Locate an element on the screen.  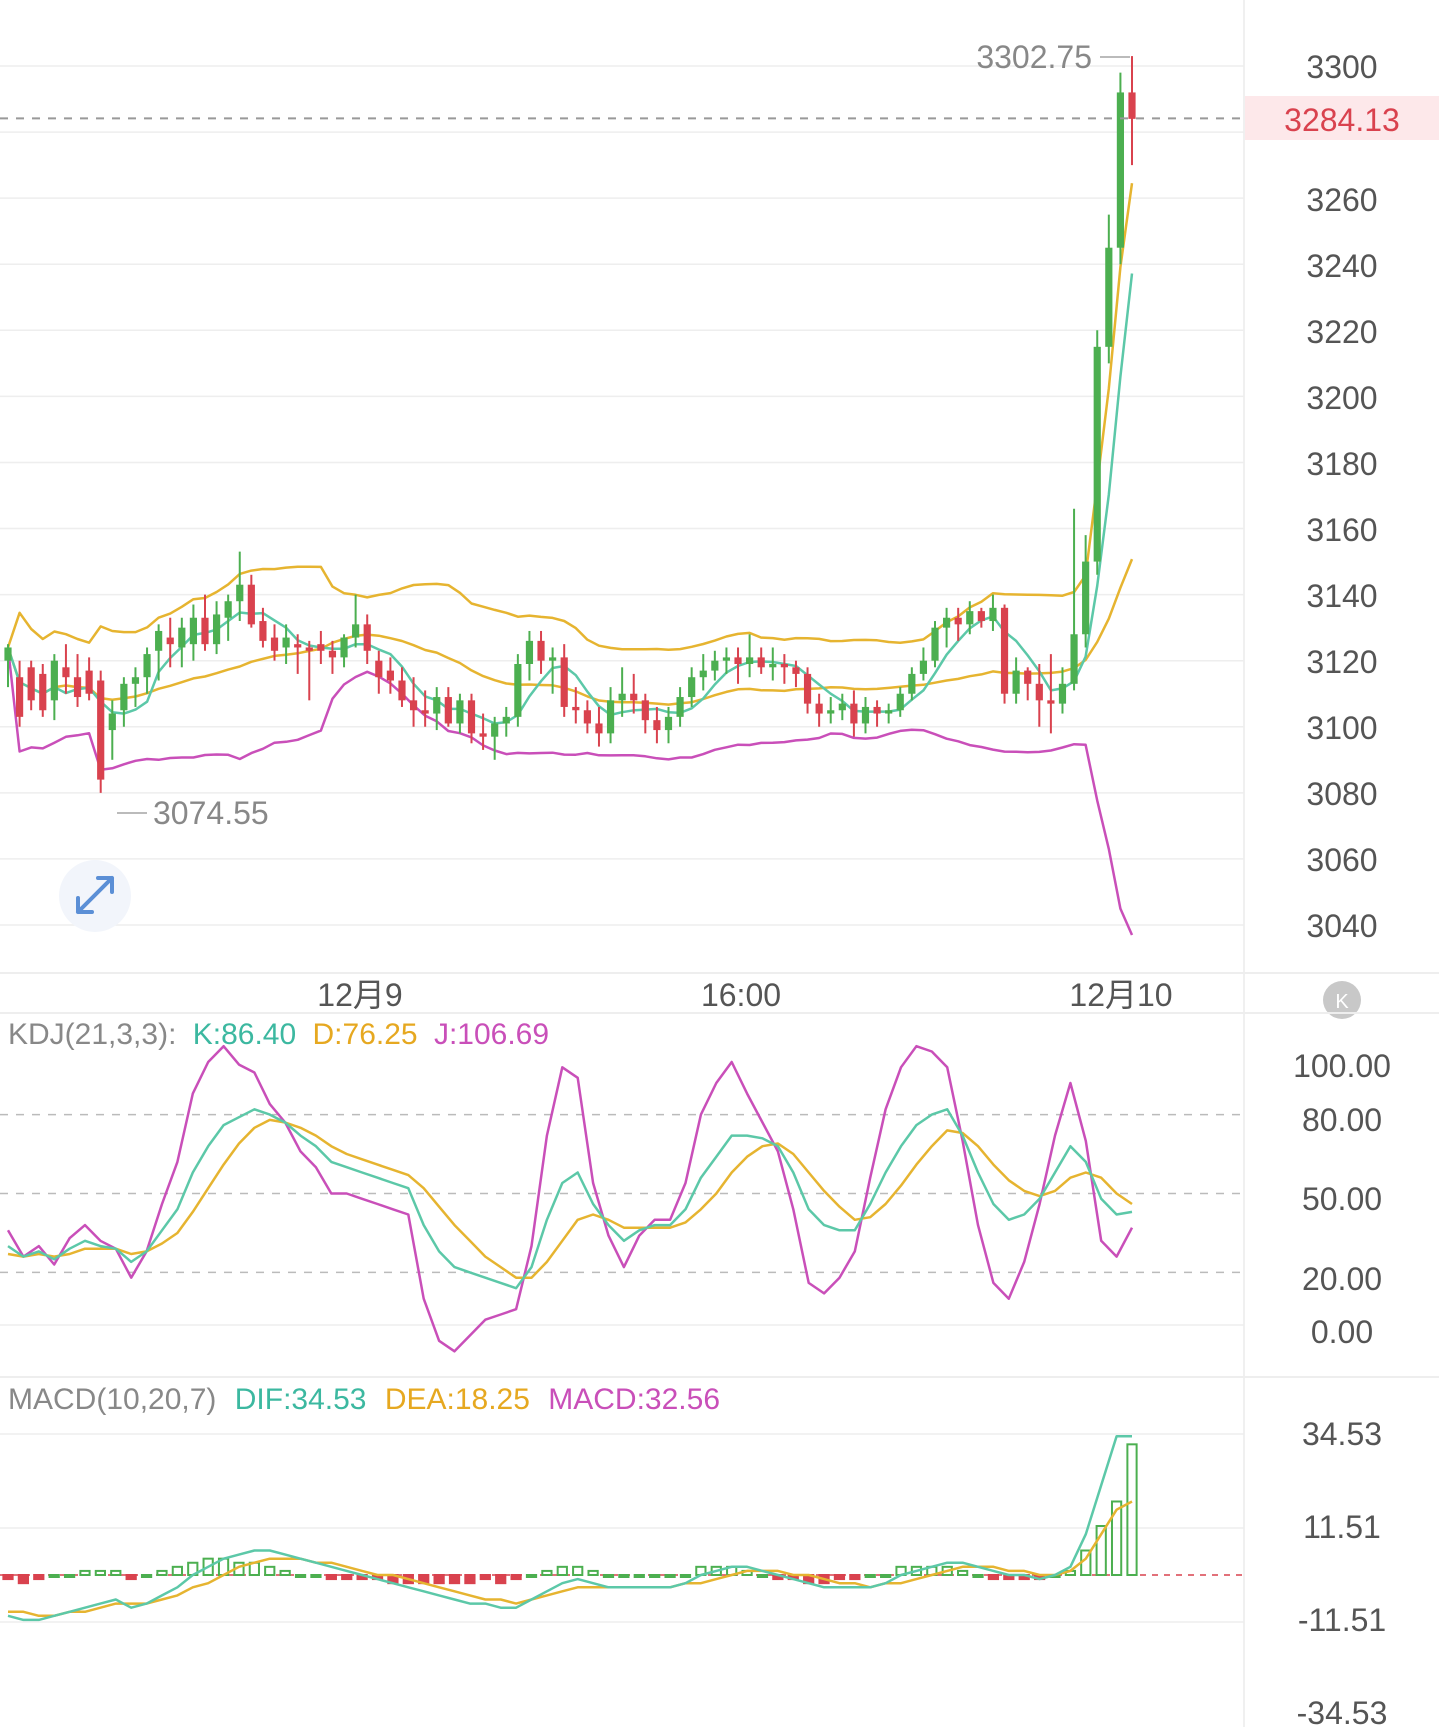
x-label-12-9: 12月9 is located at coordinates (359, 995).